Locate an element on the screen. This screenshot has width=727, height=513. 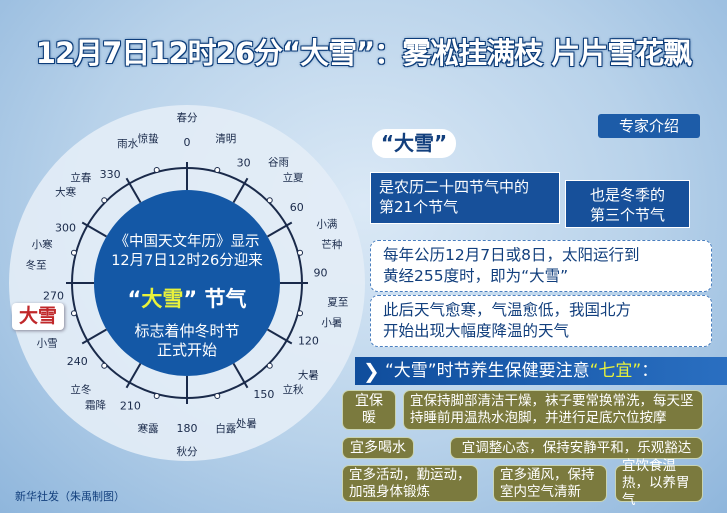
term-badge: “大雪” is located at coordinates (414, 143).